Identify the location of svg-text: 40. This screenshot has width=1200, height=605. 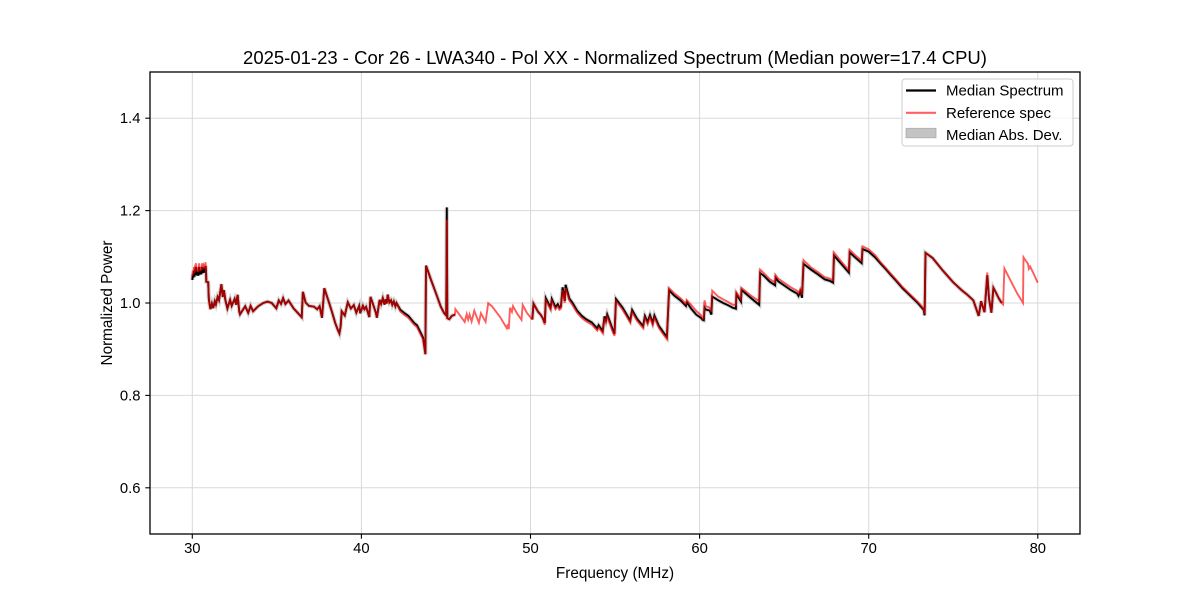
(361, 549).